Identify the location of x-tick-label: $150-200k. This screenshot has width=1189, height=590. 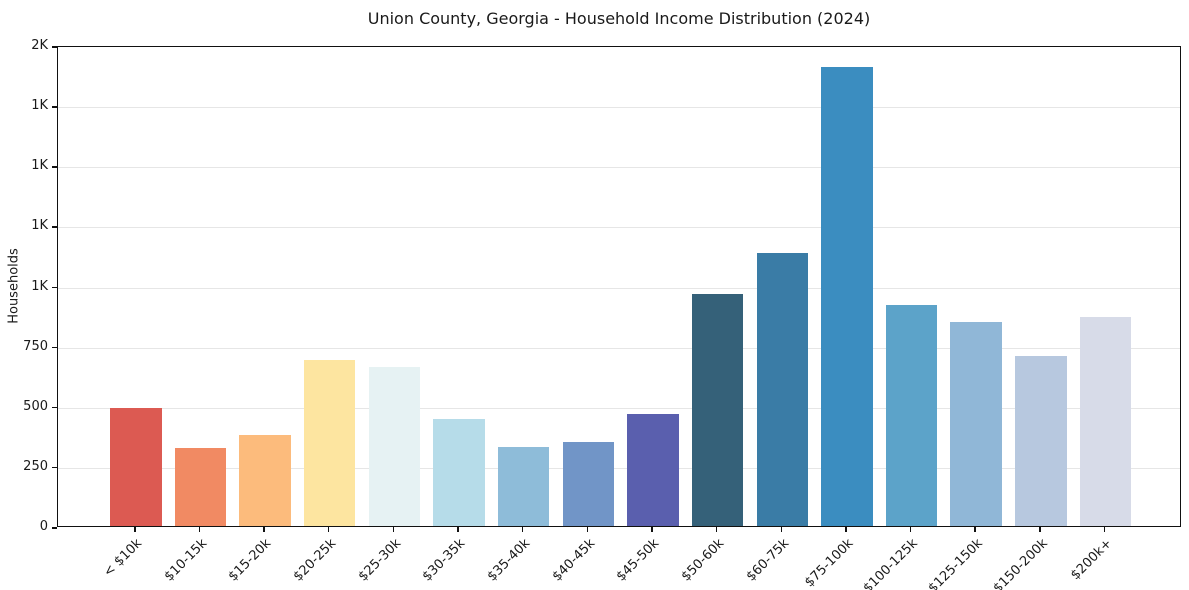
(1020, 563).